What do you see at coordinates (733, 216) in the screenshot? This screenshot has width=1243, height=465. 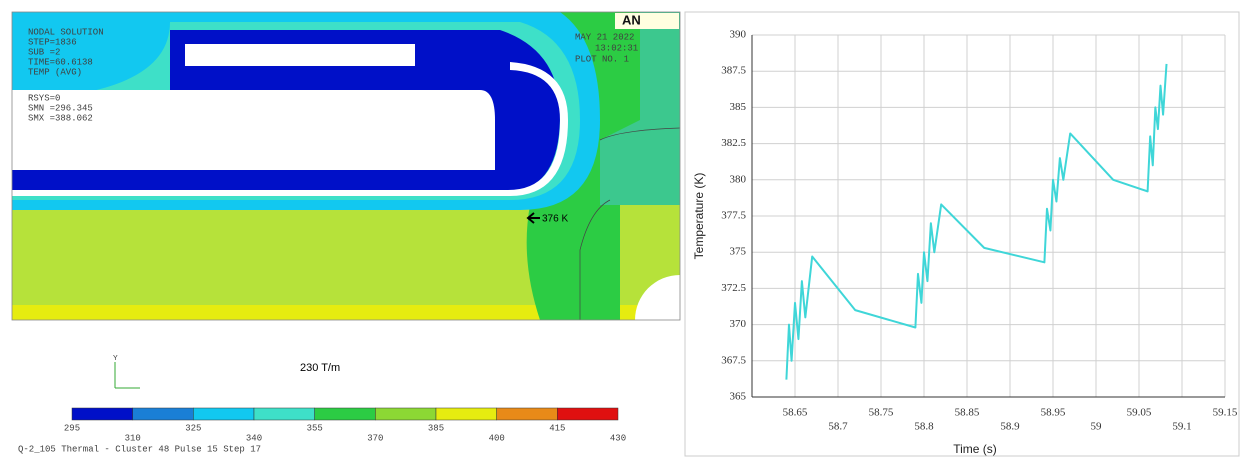 I see `y-tick-label: 377.5` at bounding box center [733, 216].